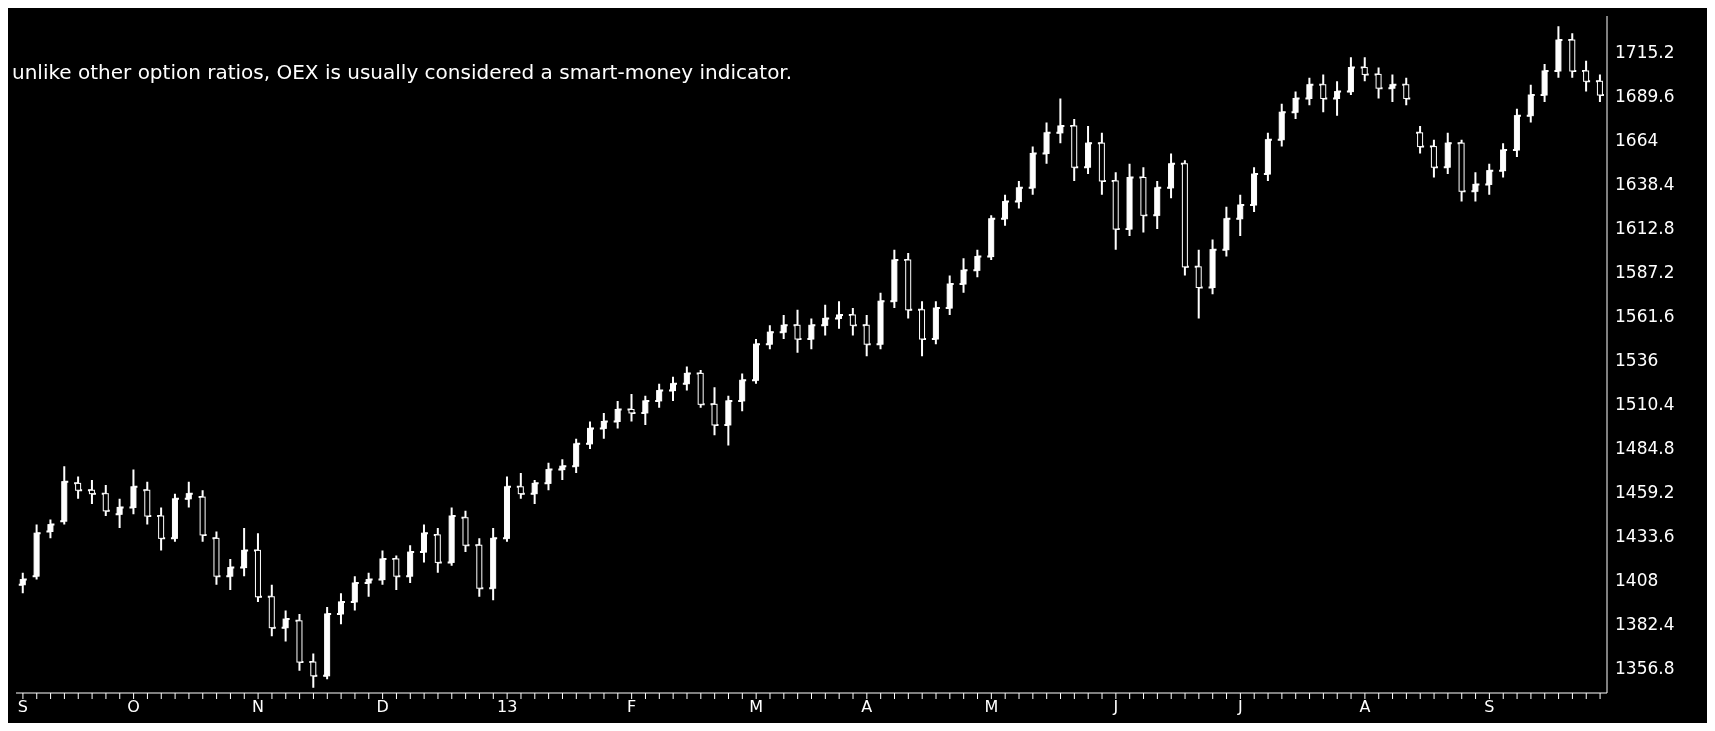 The image size is (1715, 731). What do you see at coordinates (382, 707) in the screenshot?
I see `x-tick-label: D` at bounding box center [382, 707].